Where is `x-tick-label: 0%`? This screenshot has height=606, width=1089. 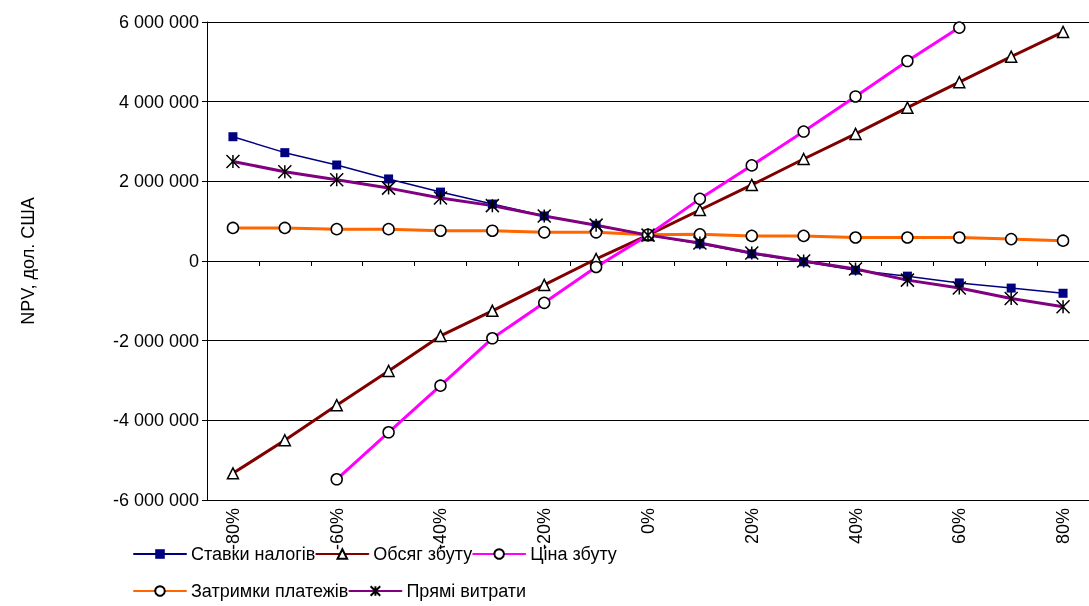
x-tick-label: 0% is located at coordinates (648, 521).